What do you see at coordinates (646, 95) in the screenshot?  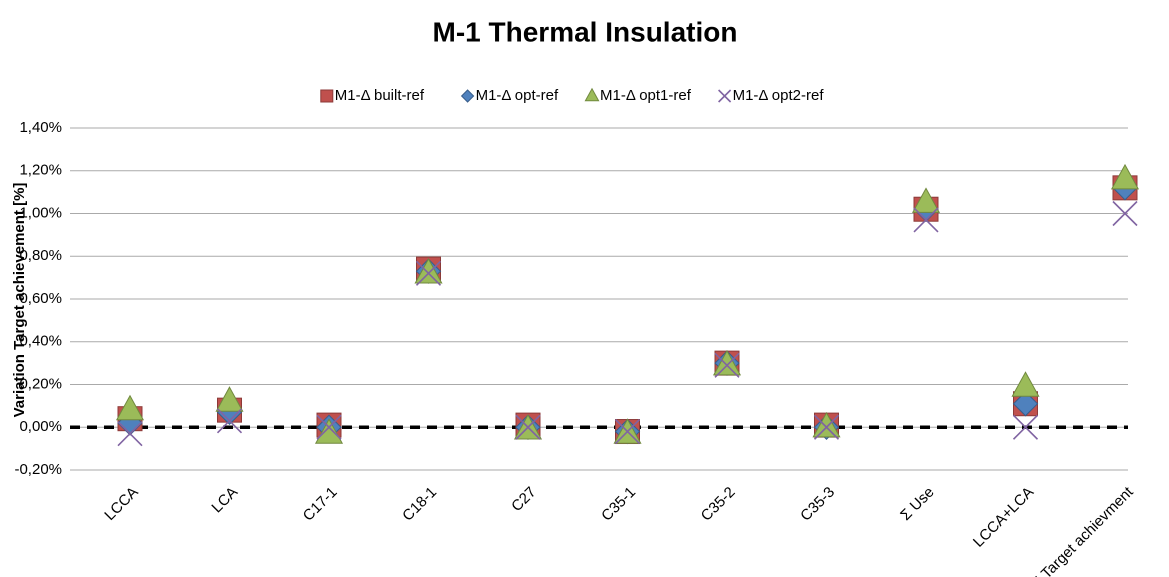 I see `legend-label: M1-Δ opt1-ref` at bounding box center [646, 95].